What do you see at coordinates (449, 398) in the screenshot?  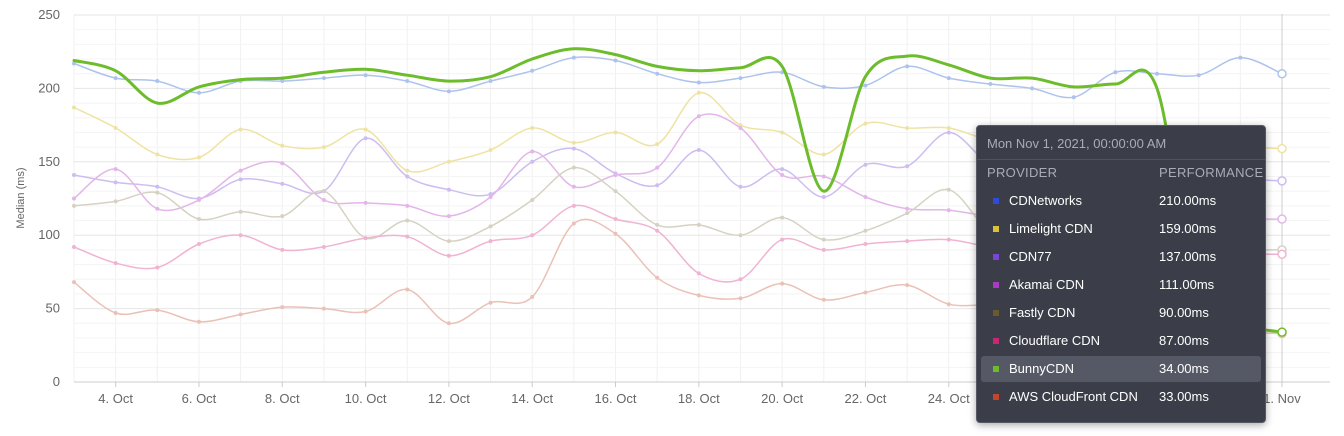 I see `x-tick-label: 12. Oct` at bounding box center [449, 398].